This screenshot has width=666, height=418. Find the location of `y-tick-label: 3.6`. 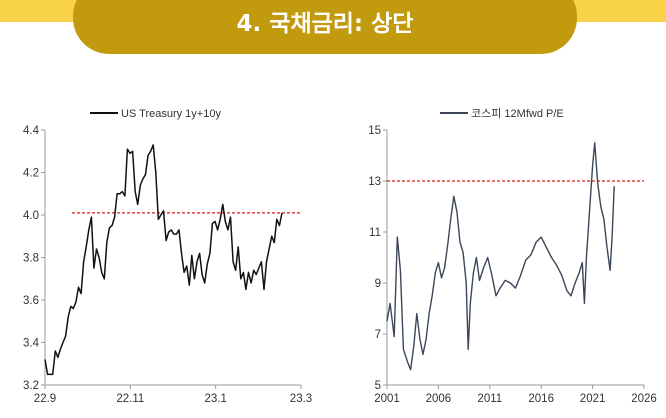

y-tick-label: 3.6 is located at coordinates (31, 301).